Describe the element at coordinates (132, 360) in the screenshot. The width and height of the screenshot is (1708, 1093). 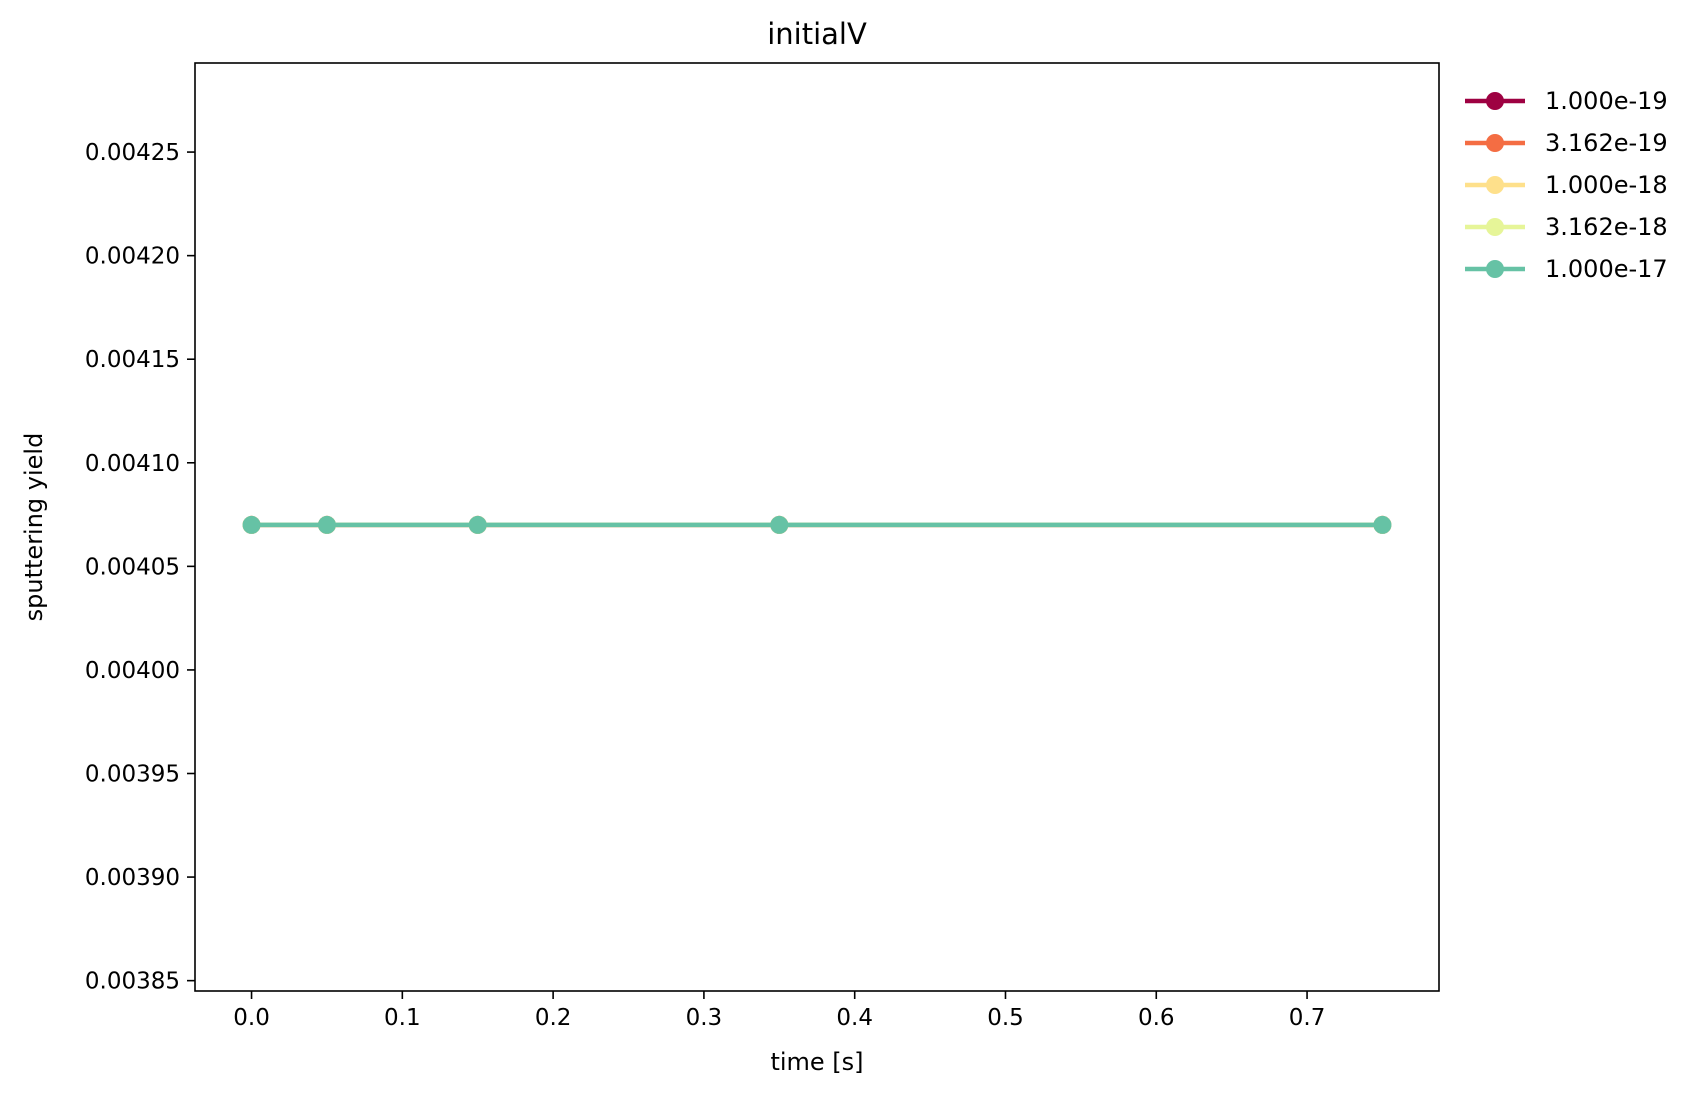
I see `y-tick-label: 0.00415` at that location.